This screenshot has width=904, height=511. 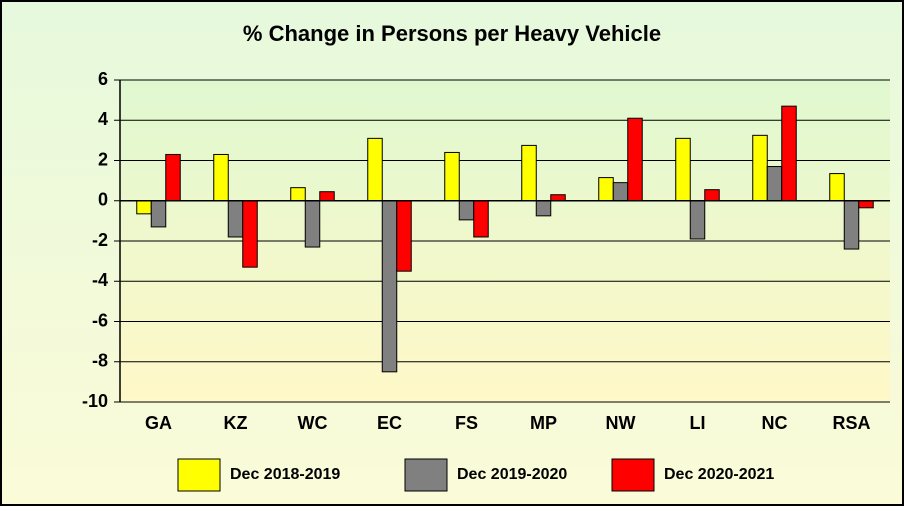 What do you see at coordinates (236, 423) in the screenshot?
I see `x-tick-label: KZ` at bounding box center [236, 423].